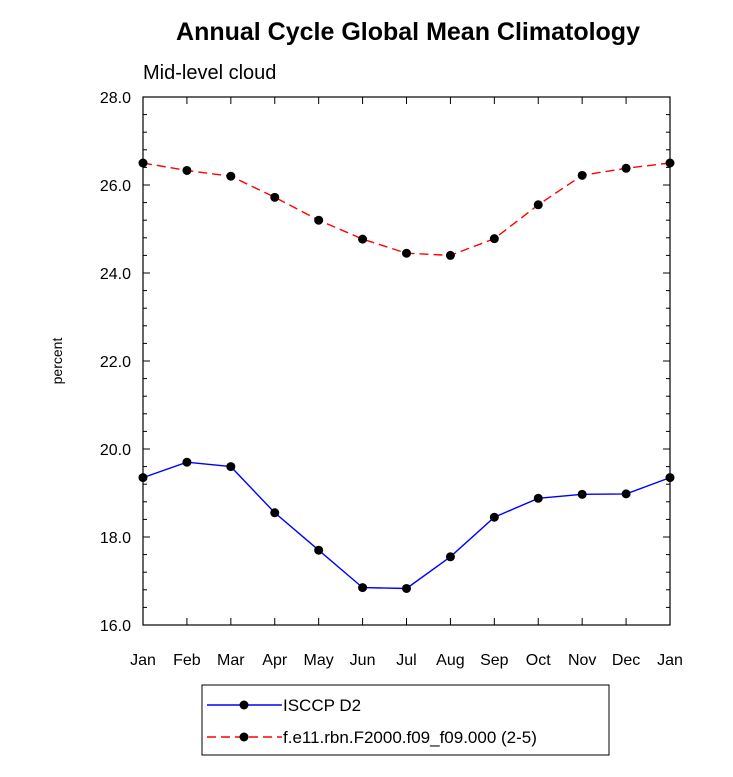  Describe the element at coordinates (319, 660) in the screenshot. I see `x-tick-label: May` at that location.